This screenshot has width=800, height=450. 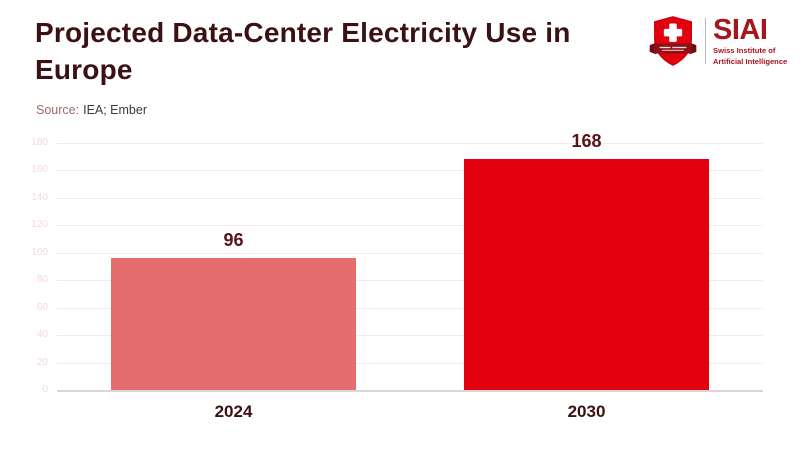 I want to click on logo-acronym: SIAI, so click(x=740, y=30).